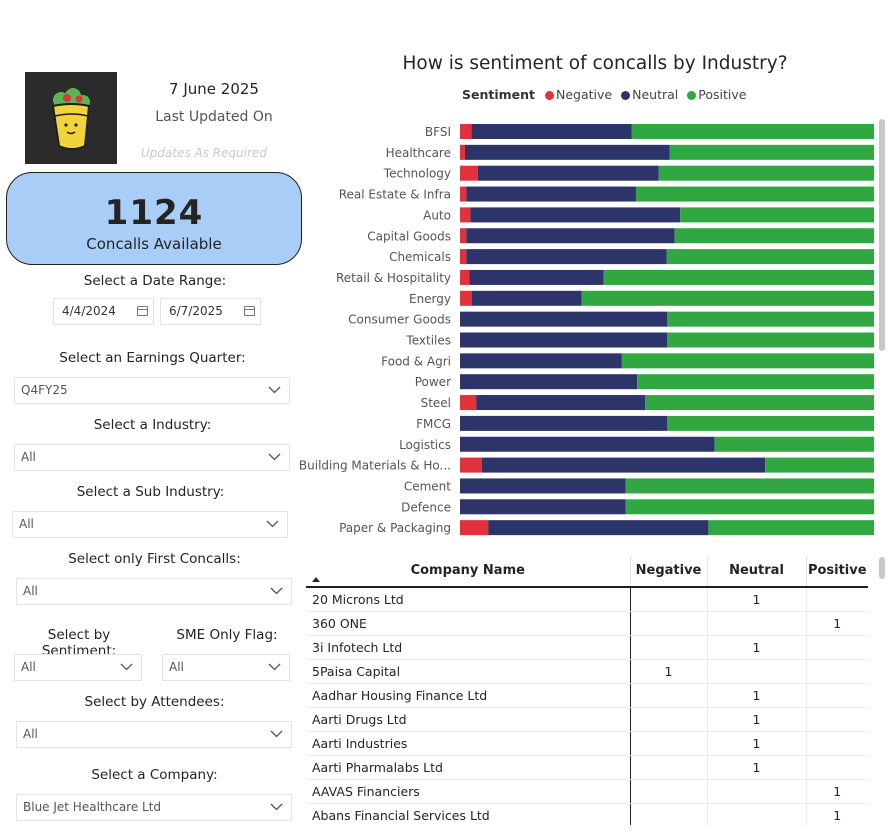  What do you see at coordinates (587, 791) in the screenshot?
I see `table-row: AAVAS Financiers 1` at bounding box center [587, 791].